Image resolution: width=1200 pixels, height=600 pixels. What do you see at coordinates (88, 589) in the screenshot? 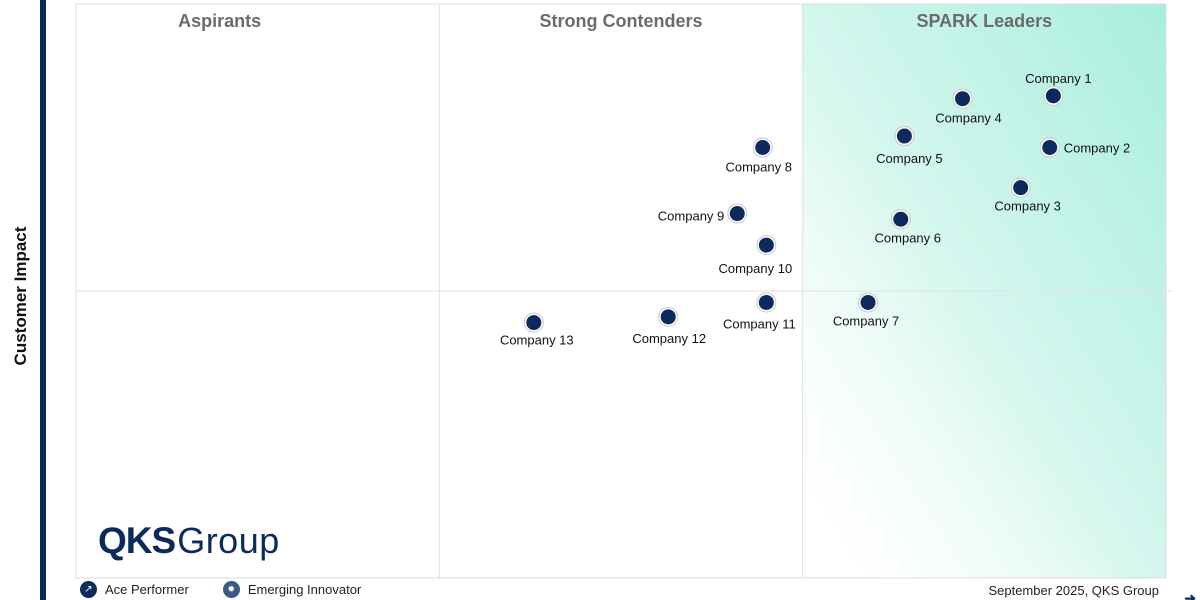
I see `trend-up-icon: ↗` at bounding box center [88, 589].